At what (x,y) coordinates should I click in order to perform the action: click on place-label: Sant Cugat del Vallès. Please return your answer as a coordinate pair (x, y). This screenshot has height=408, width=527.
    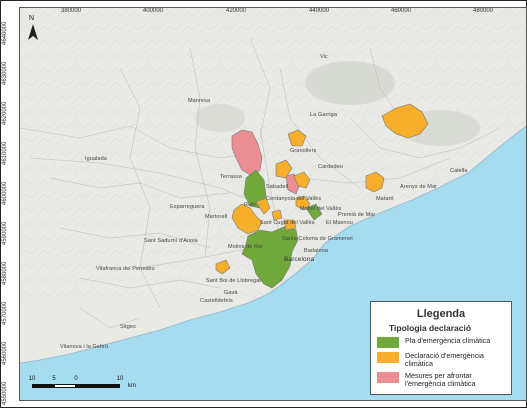
    Looking at the image, I should click on (287, 223).